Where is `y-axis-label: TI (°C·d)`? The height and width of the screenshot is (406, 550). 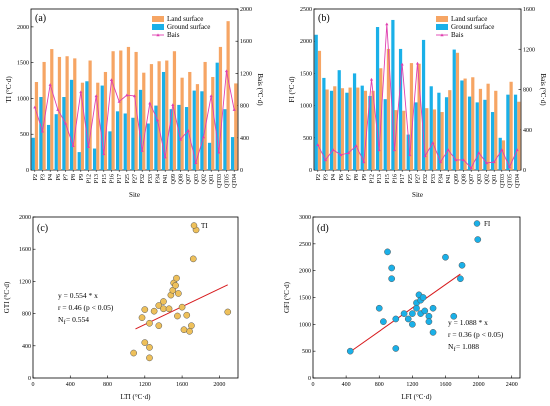
y-axis-label: TI (°C·d) is located at coordinates (9, 89).